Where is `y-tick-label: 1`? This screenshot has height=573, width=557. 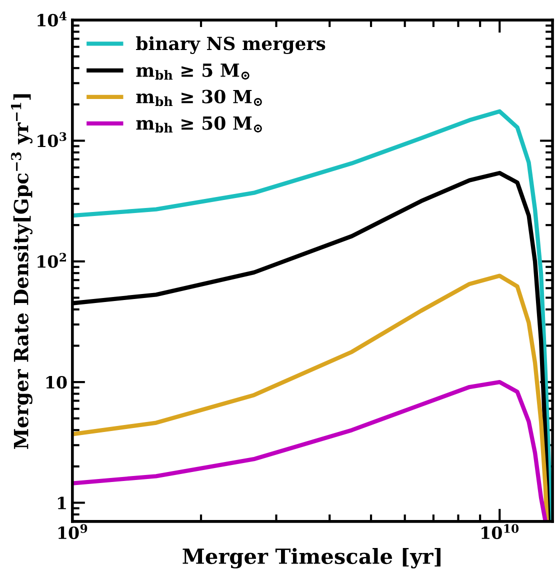
y-tick-label: 1 is located at coordinates (62, 503).